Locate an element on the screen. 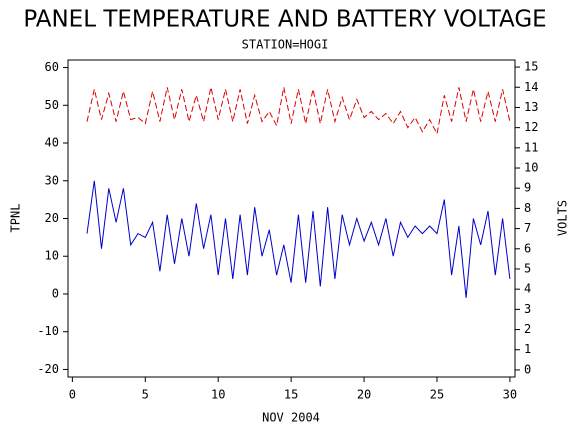 This screenshot has height=434, width=570. y2-tick-label: 12 is located at coordinates (531, 127).